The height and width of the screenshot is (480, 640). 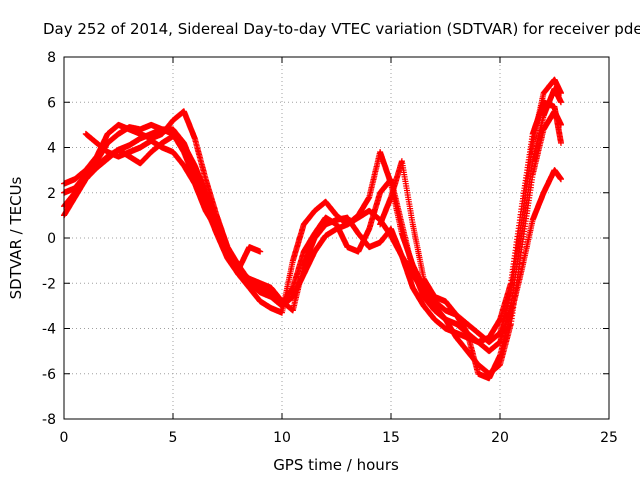 I want to click on y-tick-label: -2, so click(x=49, y=284).